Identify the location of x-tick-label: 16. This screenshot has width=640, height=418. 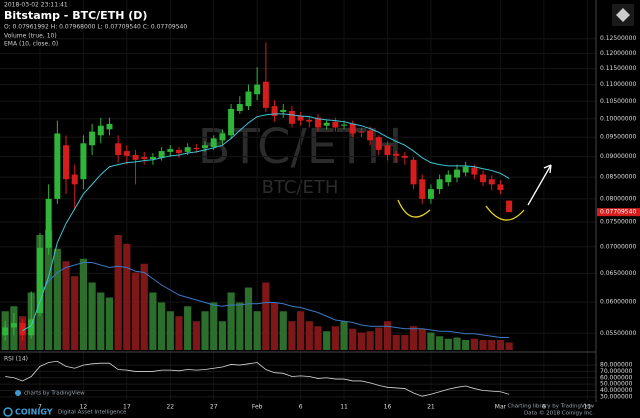
(388, 407).